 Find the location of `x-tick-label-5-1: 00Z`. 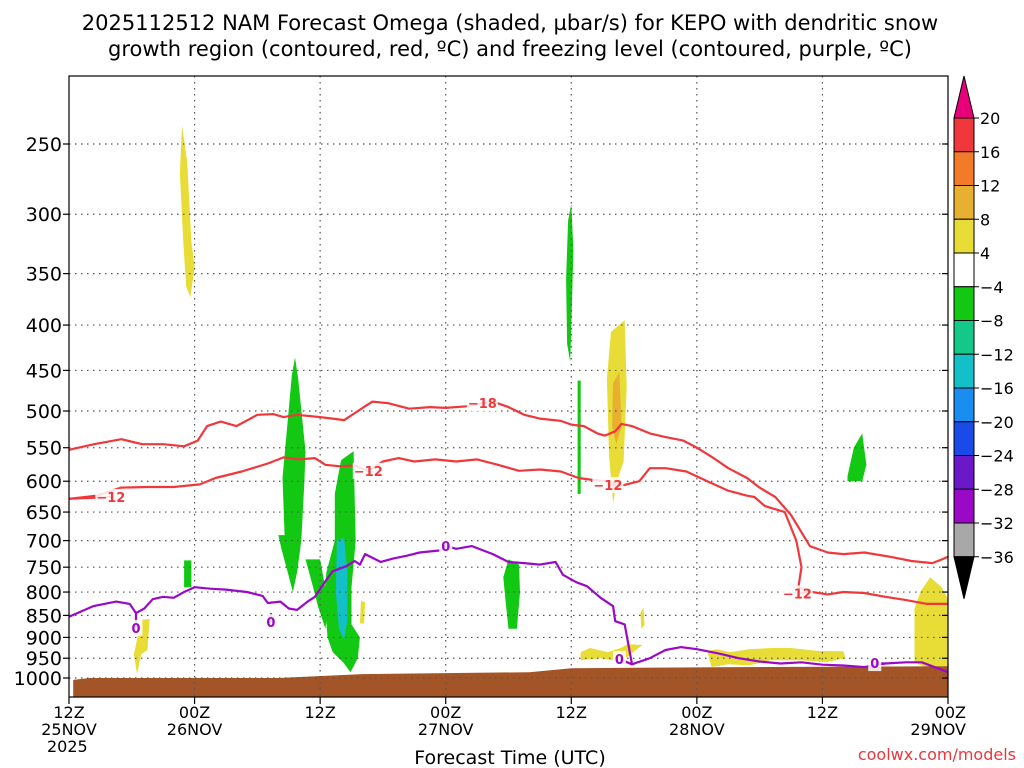

x-tick-label-5-1: 00Z is located at coordinates (696, 712).